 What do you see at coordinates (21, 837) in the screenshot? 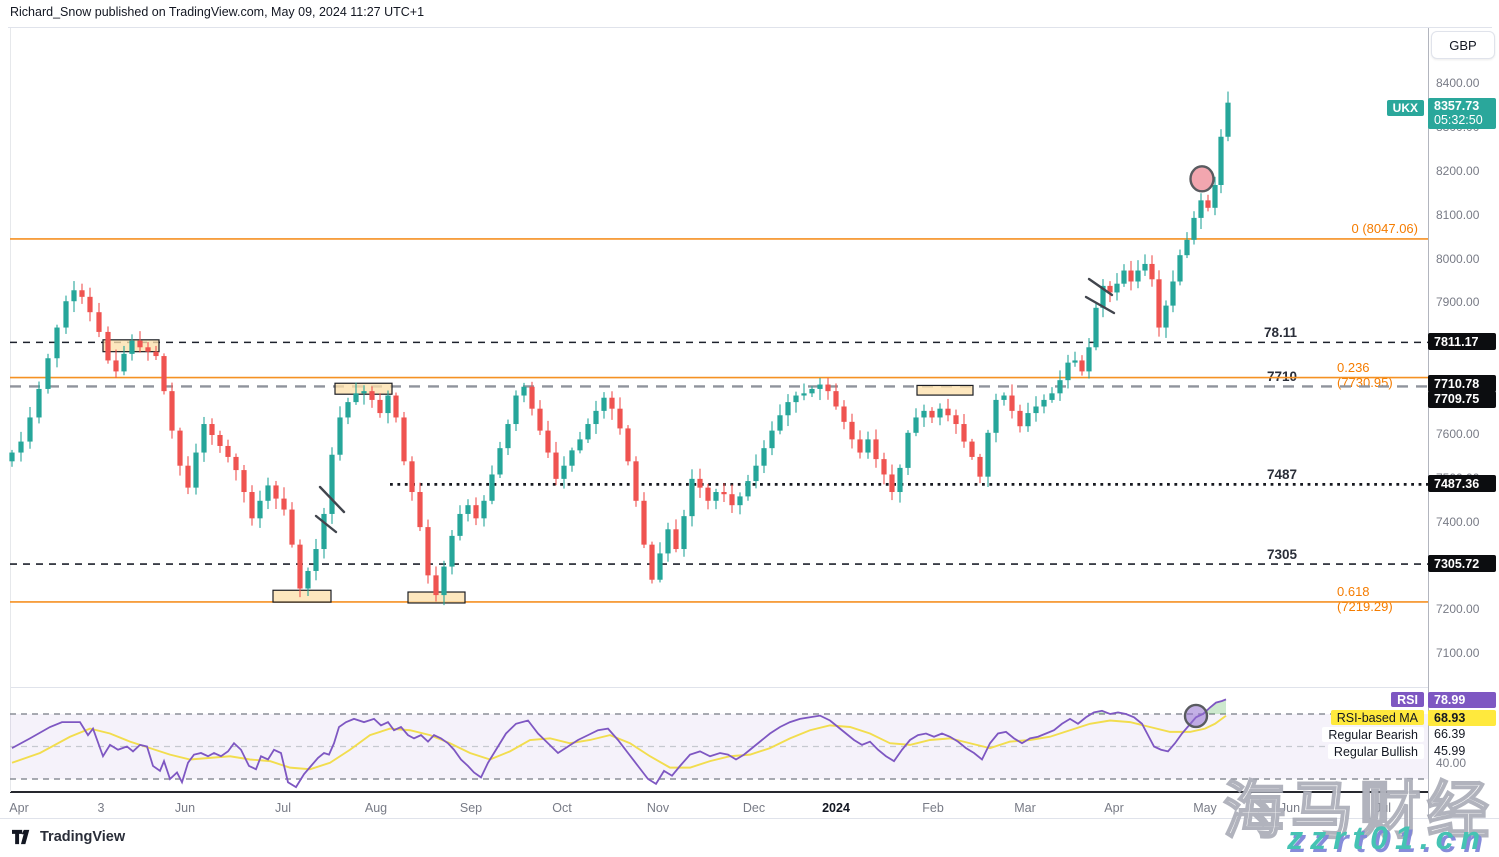
I see `tradingview-logo-icon` at bounding box center [21, 837].